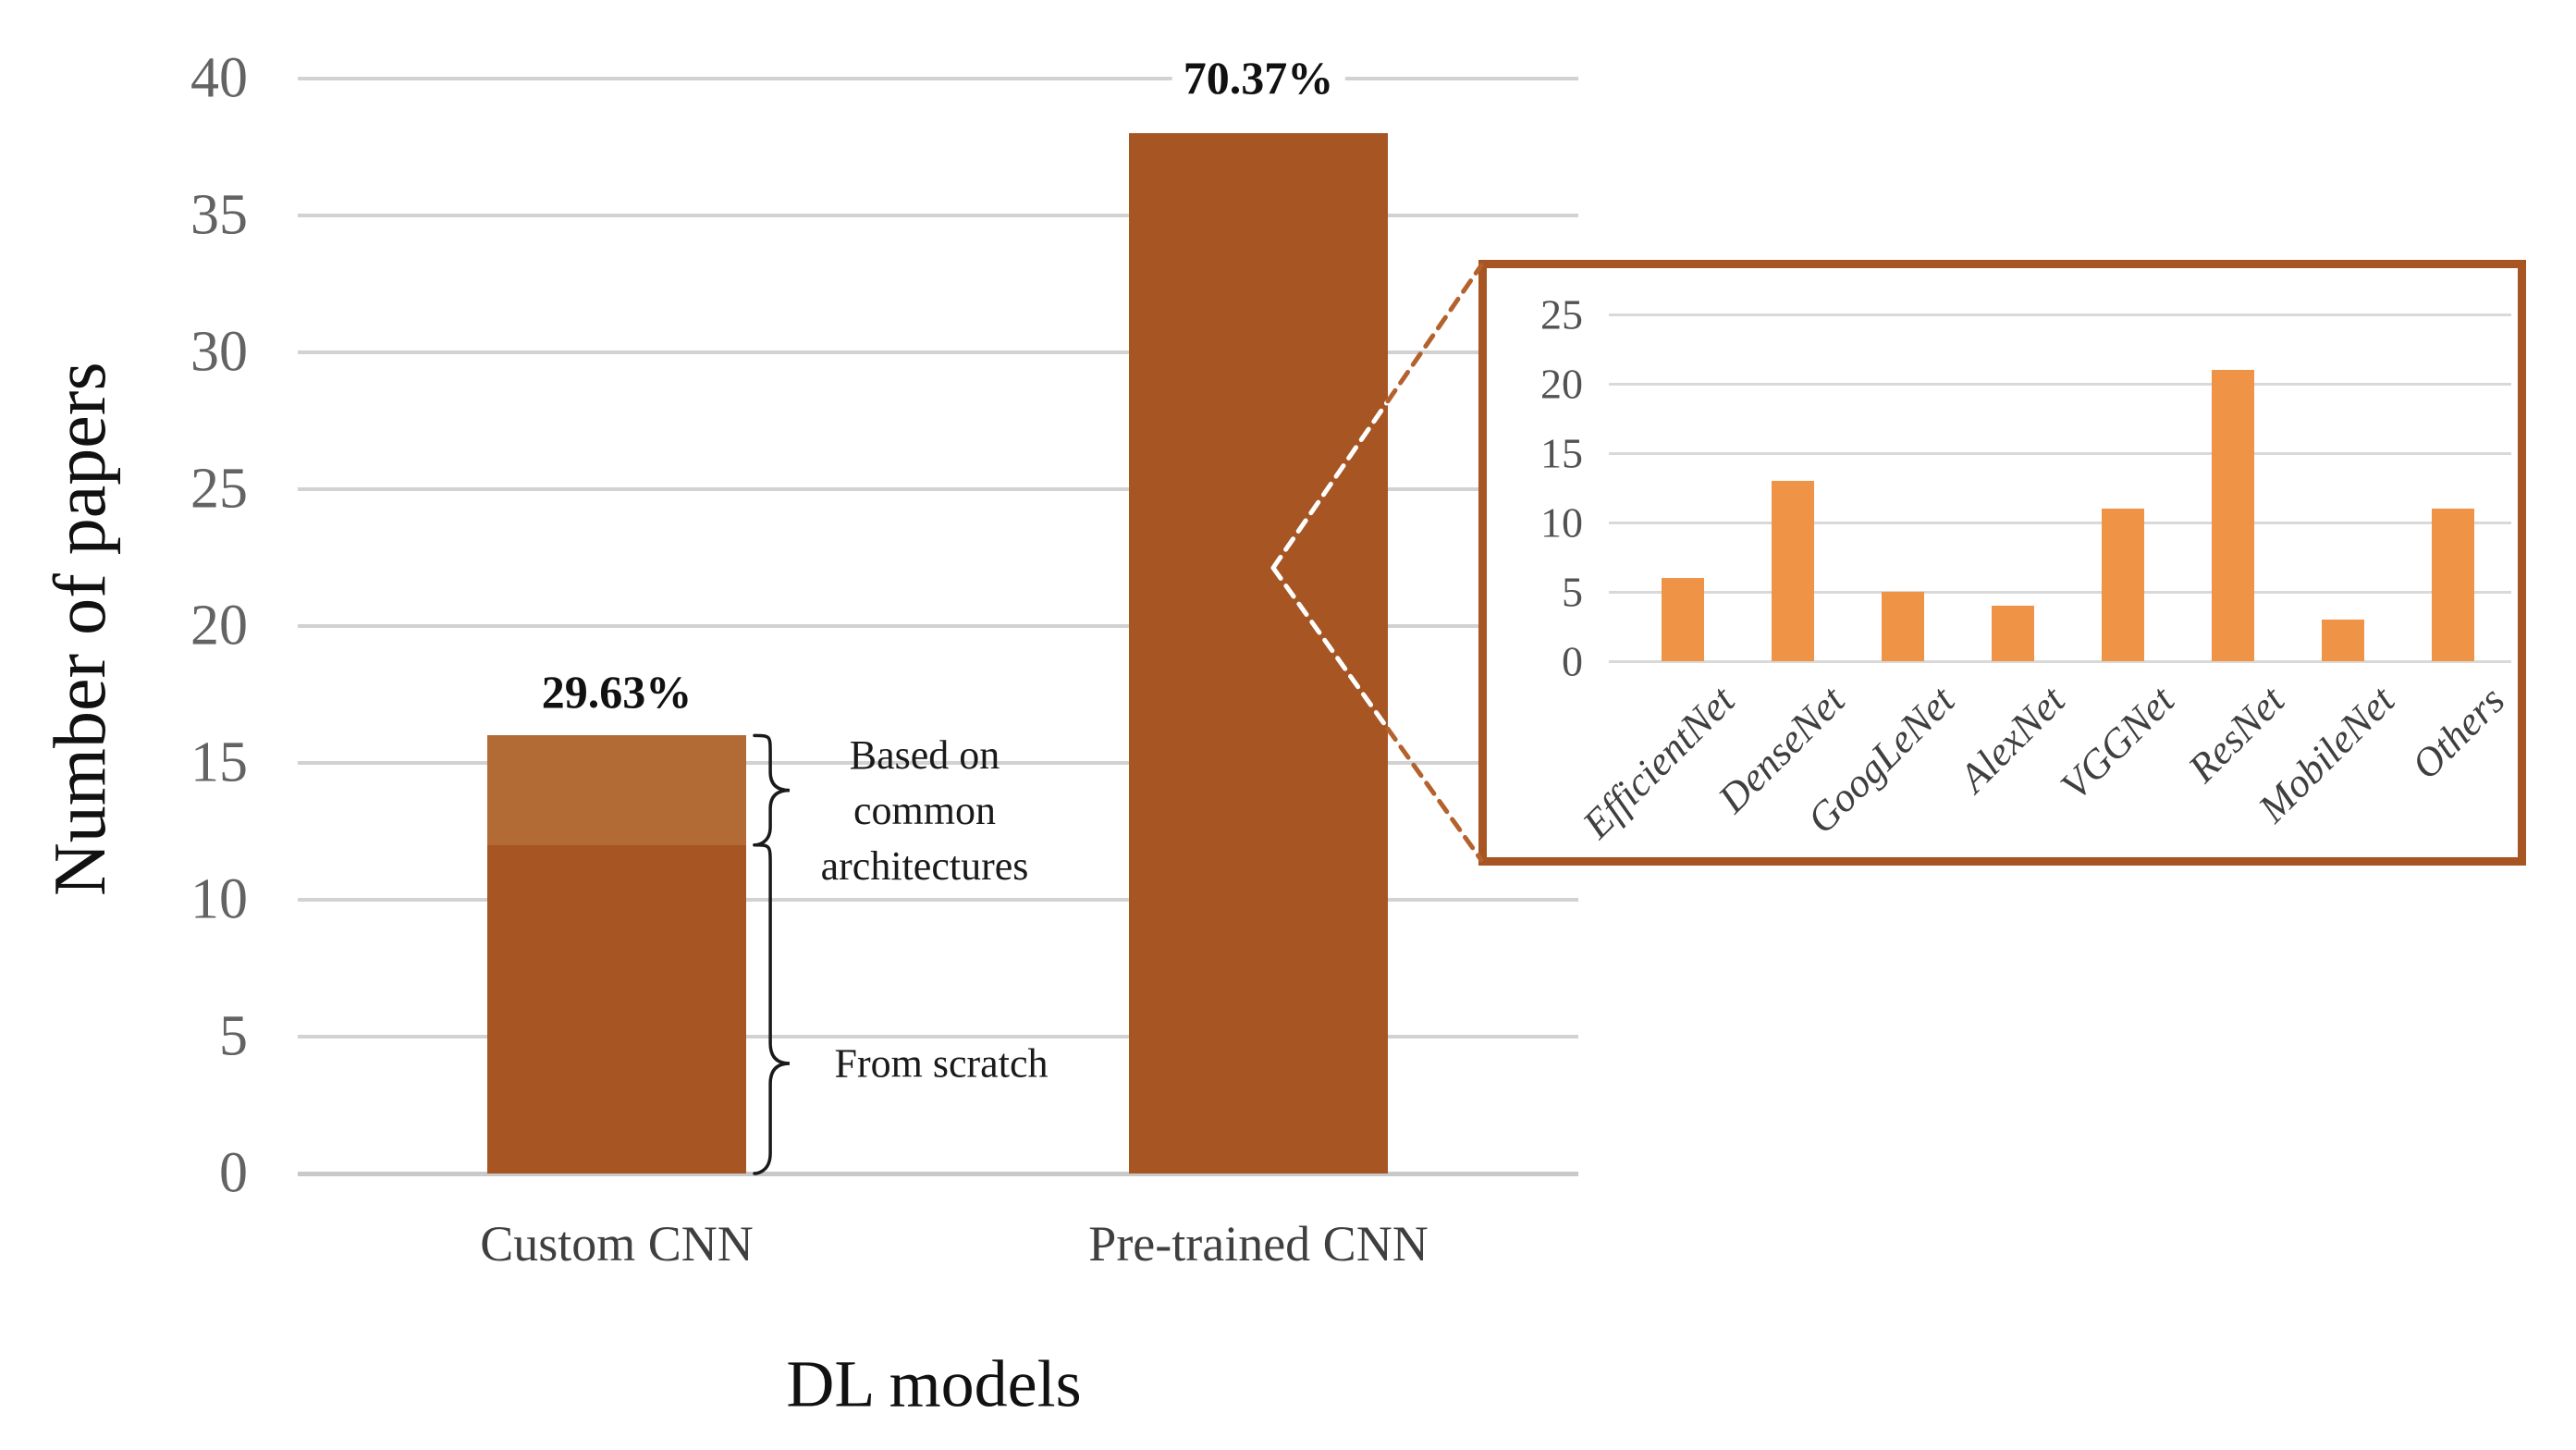 The width and height of the screenshot is (2576, 1450). What do you see at coordinates (219, 215) in the screenshot?
I see `main-ytick-35: 35` at bounding box center [219, 215].